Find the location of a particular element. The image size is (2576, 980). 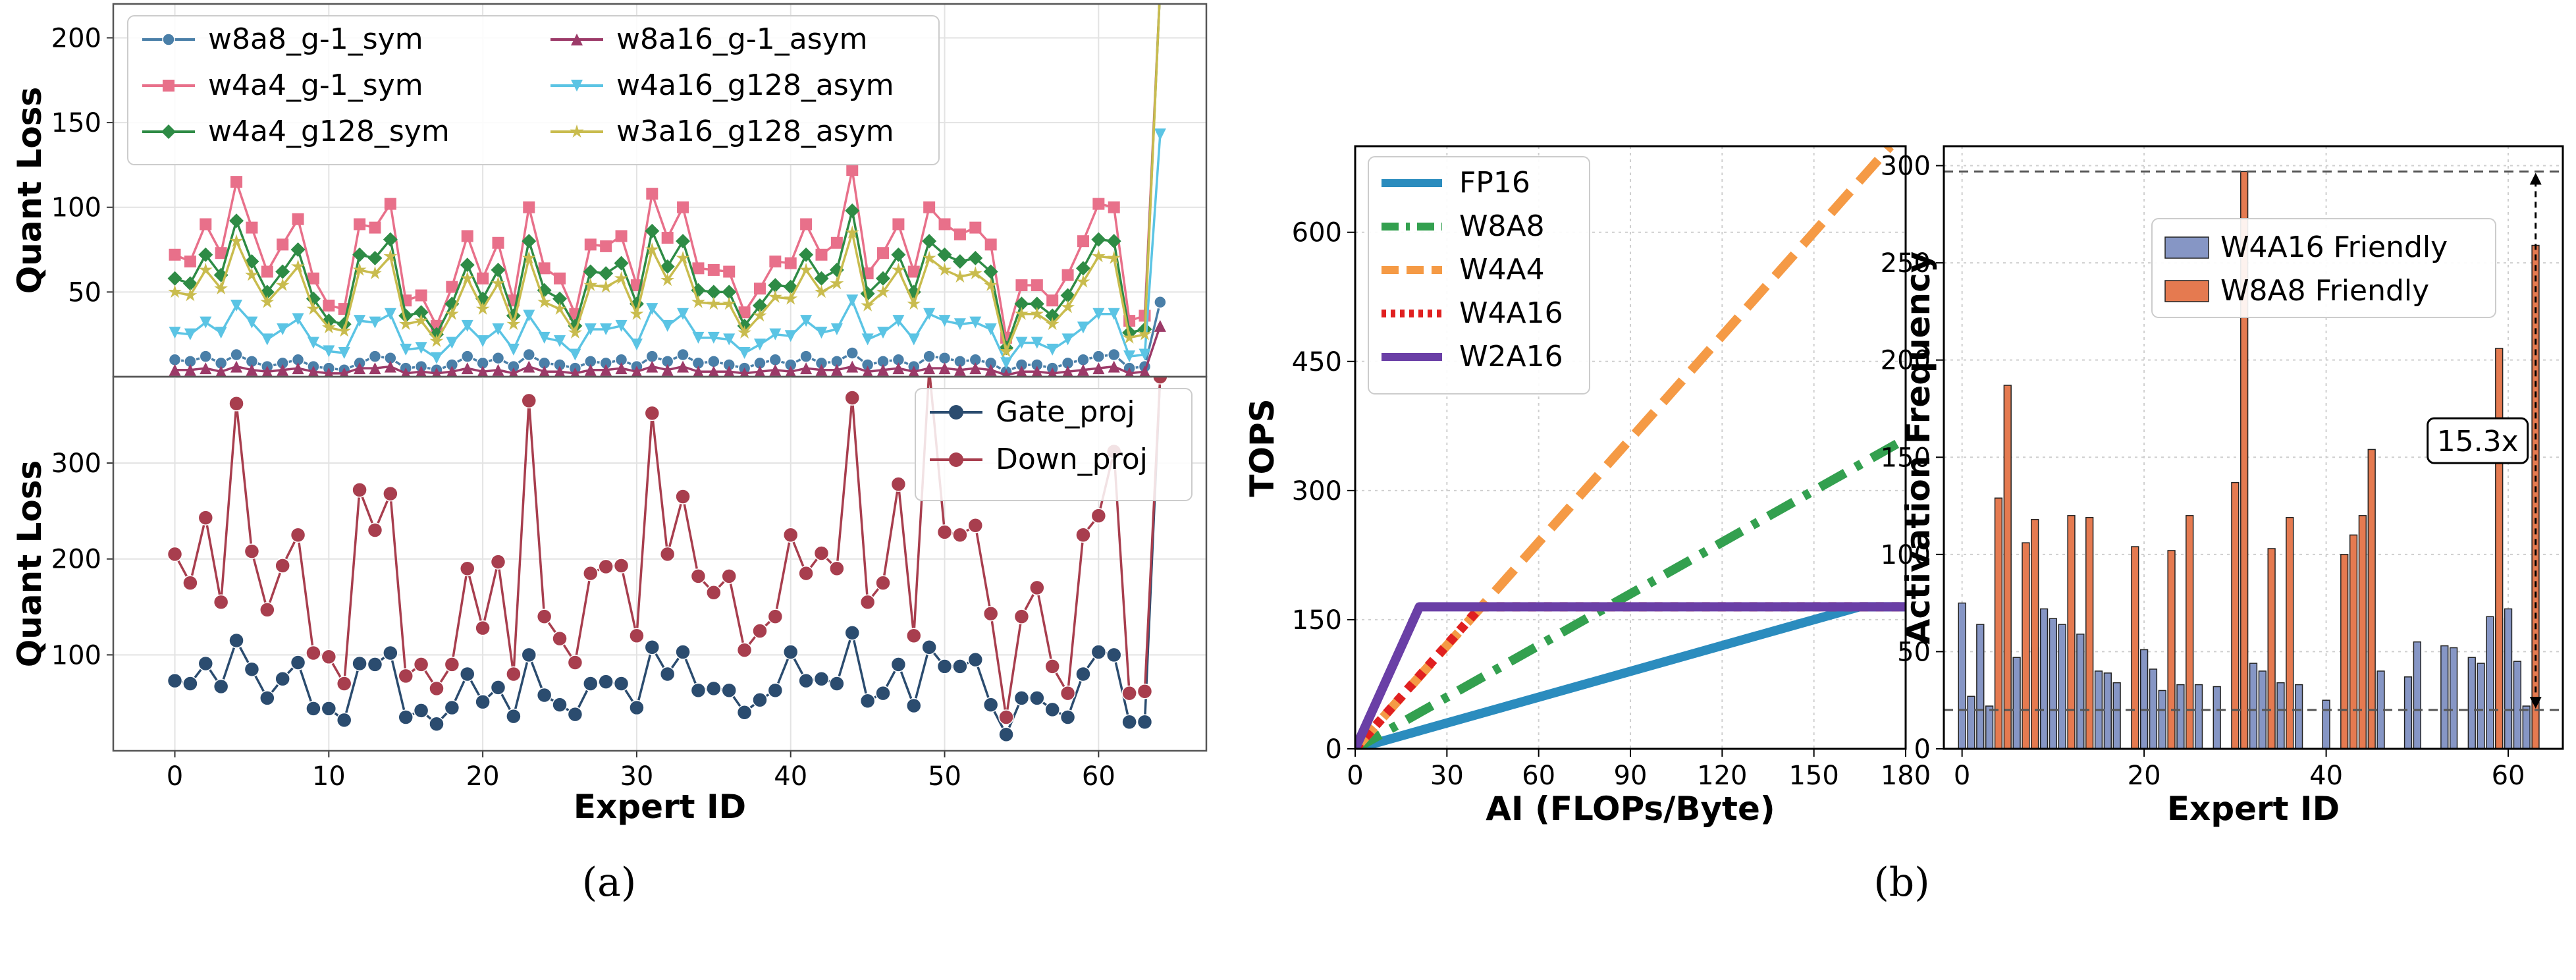

x-tick-label: 40 is located at coordinates (790, 776).